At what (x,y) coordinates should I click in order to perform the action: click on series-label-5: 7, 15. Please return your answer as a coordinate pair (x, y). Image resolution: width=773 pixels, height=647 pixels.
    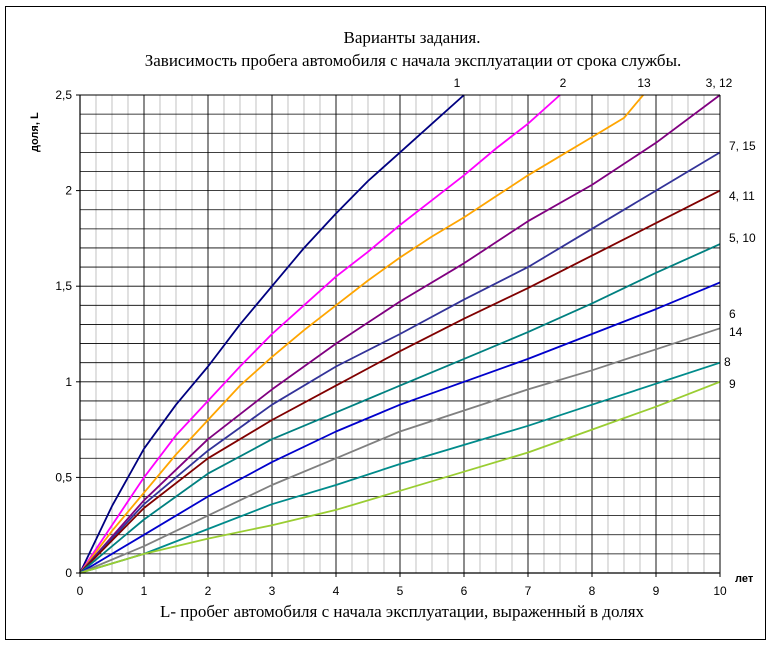
    Looking at the image, I should click on (742, 146).